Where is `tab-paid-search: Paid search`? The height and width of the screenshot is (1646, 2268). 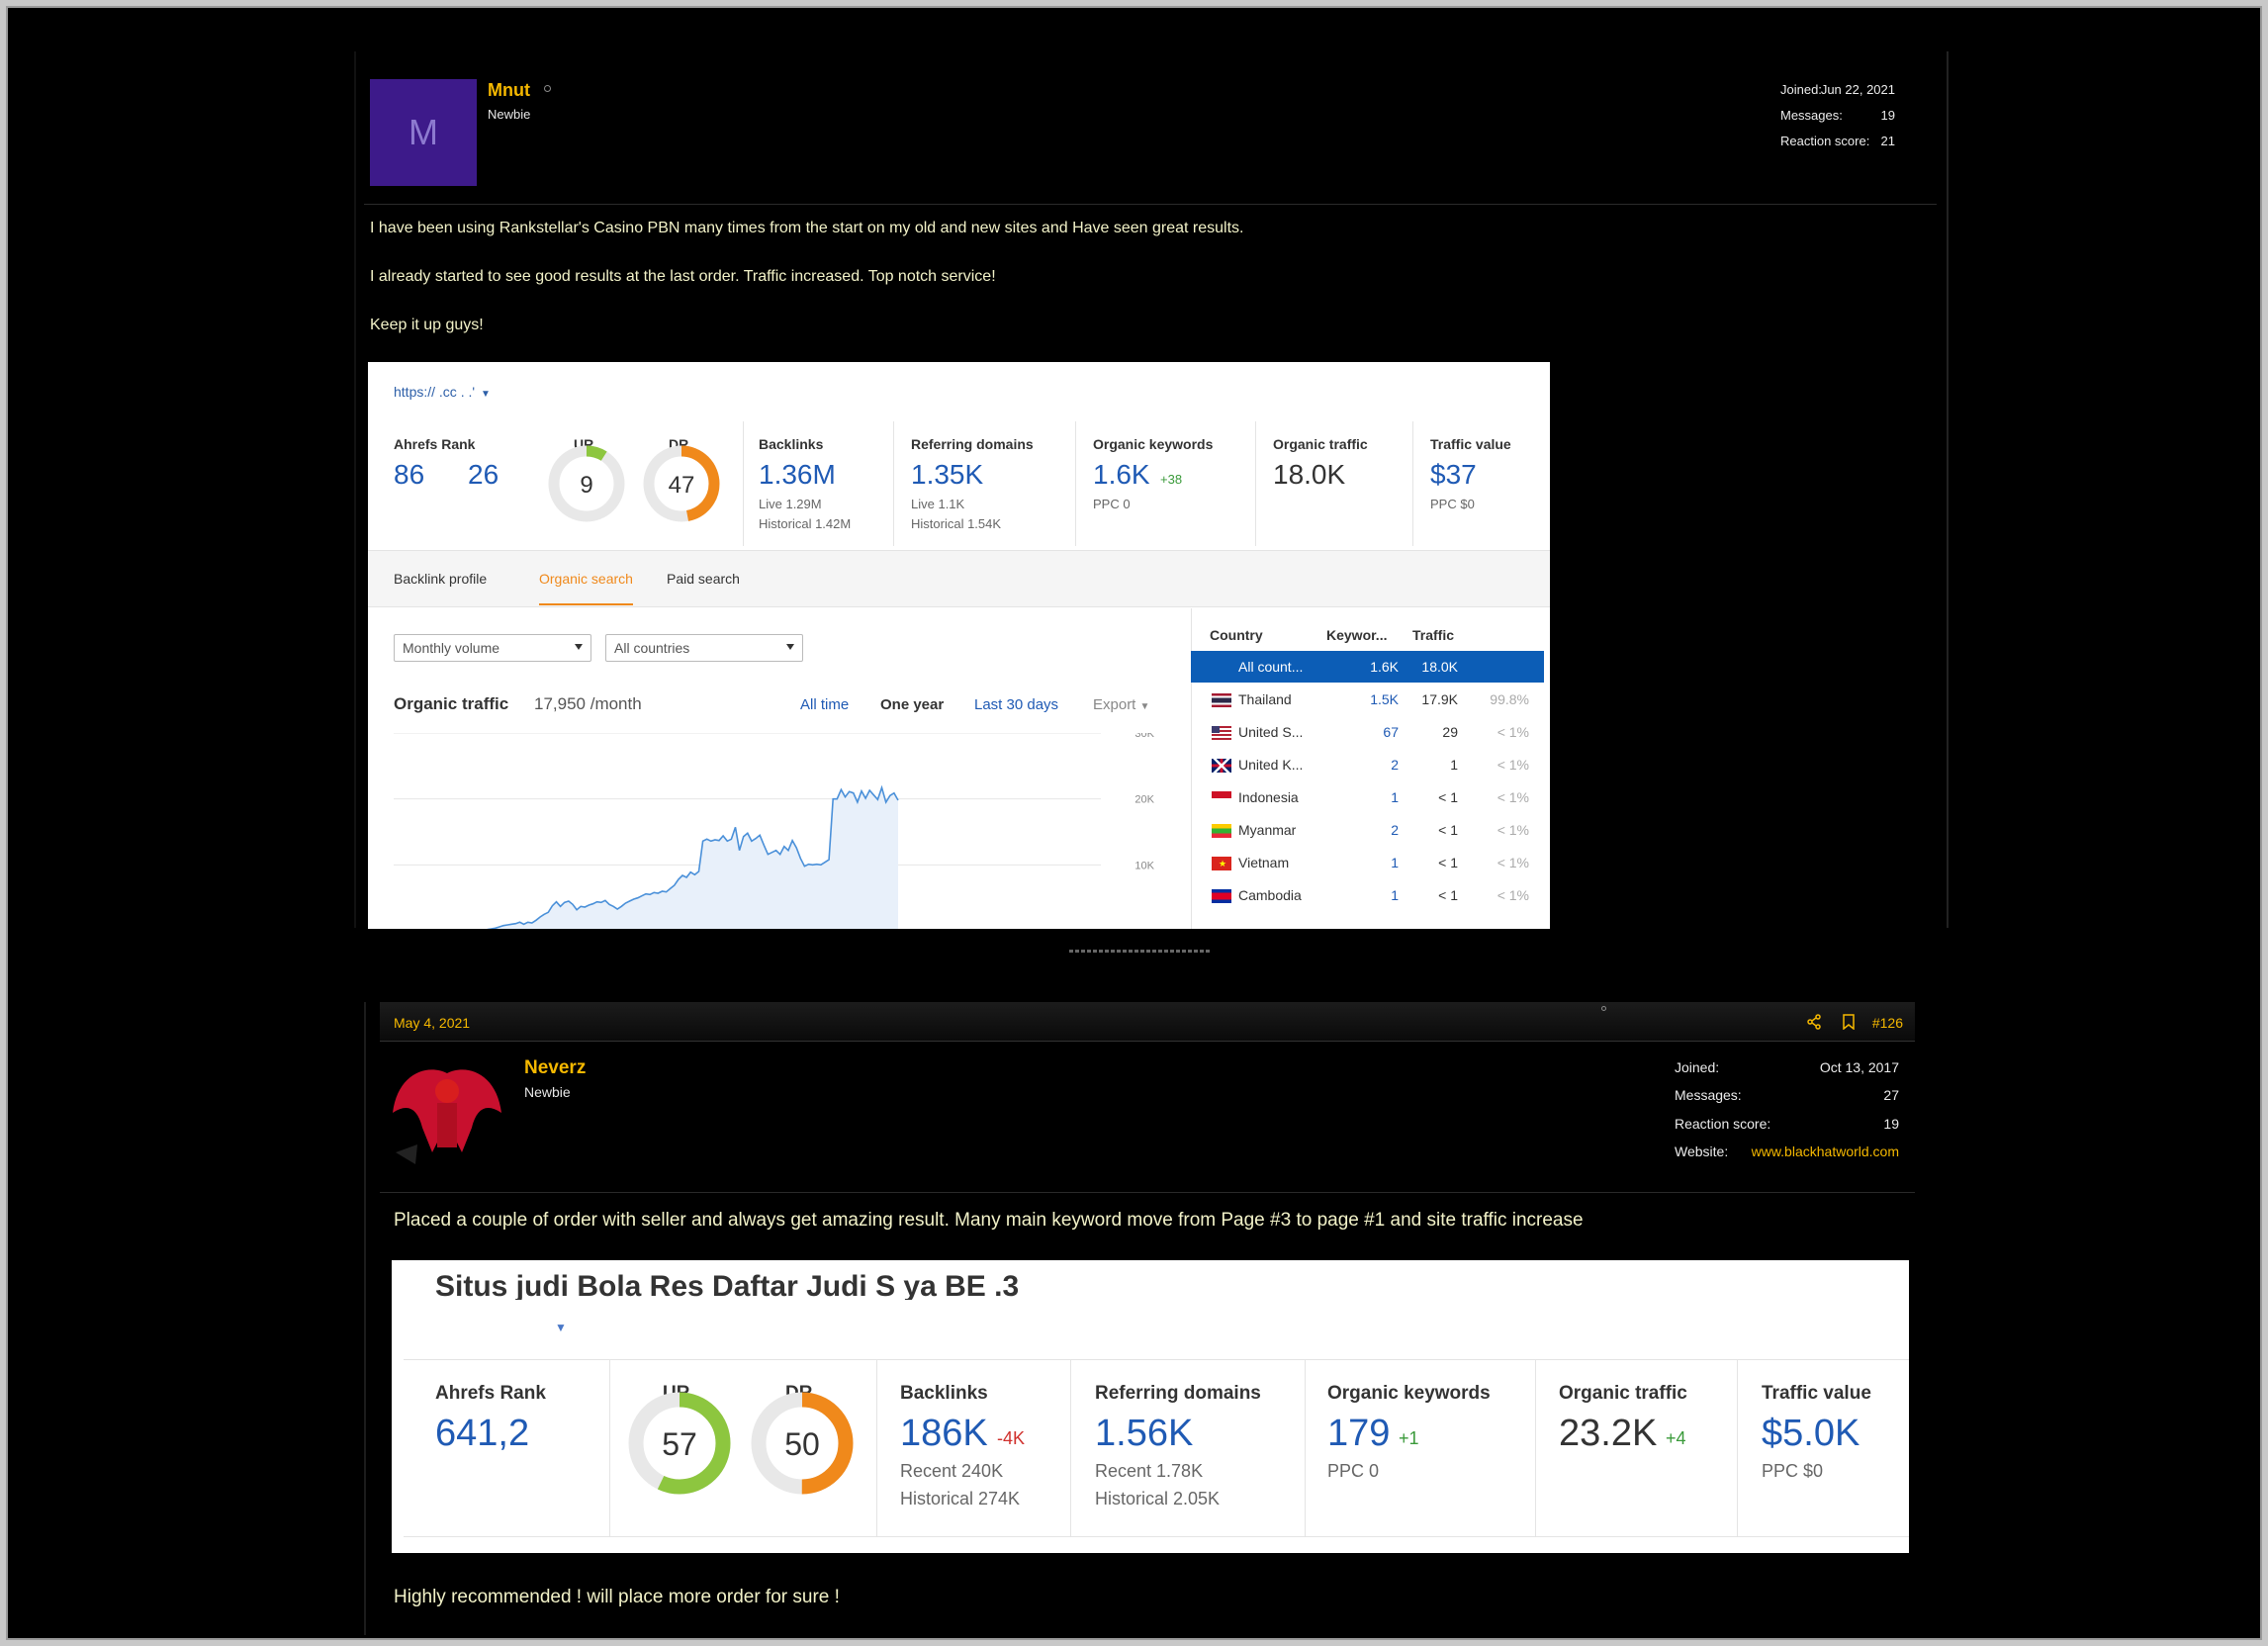
tab-paid-search: Paid search is located at coordinates (703, 579).